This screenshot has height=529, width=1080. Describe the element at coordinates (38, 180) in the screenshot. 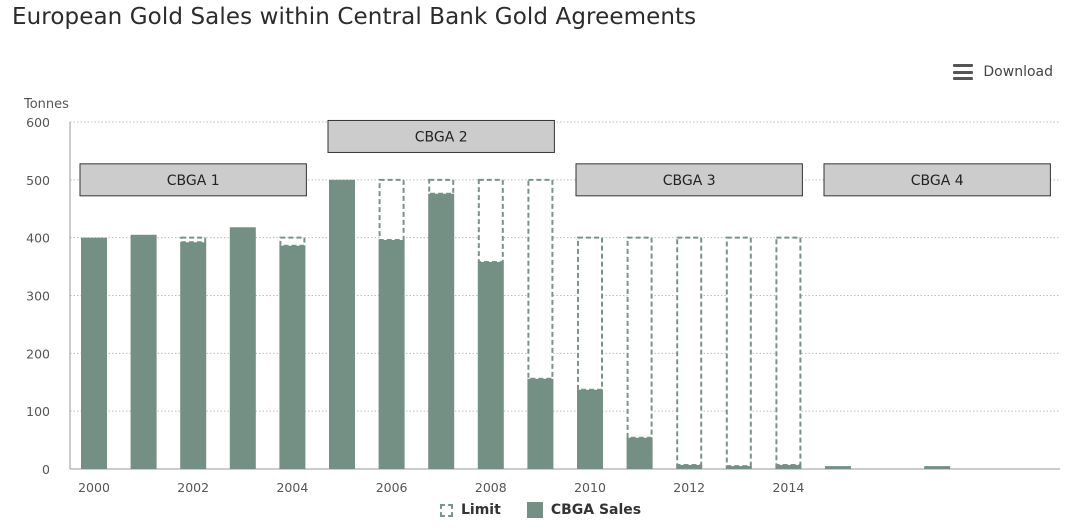

I see `y-tick-label: 500` at that location.